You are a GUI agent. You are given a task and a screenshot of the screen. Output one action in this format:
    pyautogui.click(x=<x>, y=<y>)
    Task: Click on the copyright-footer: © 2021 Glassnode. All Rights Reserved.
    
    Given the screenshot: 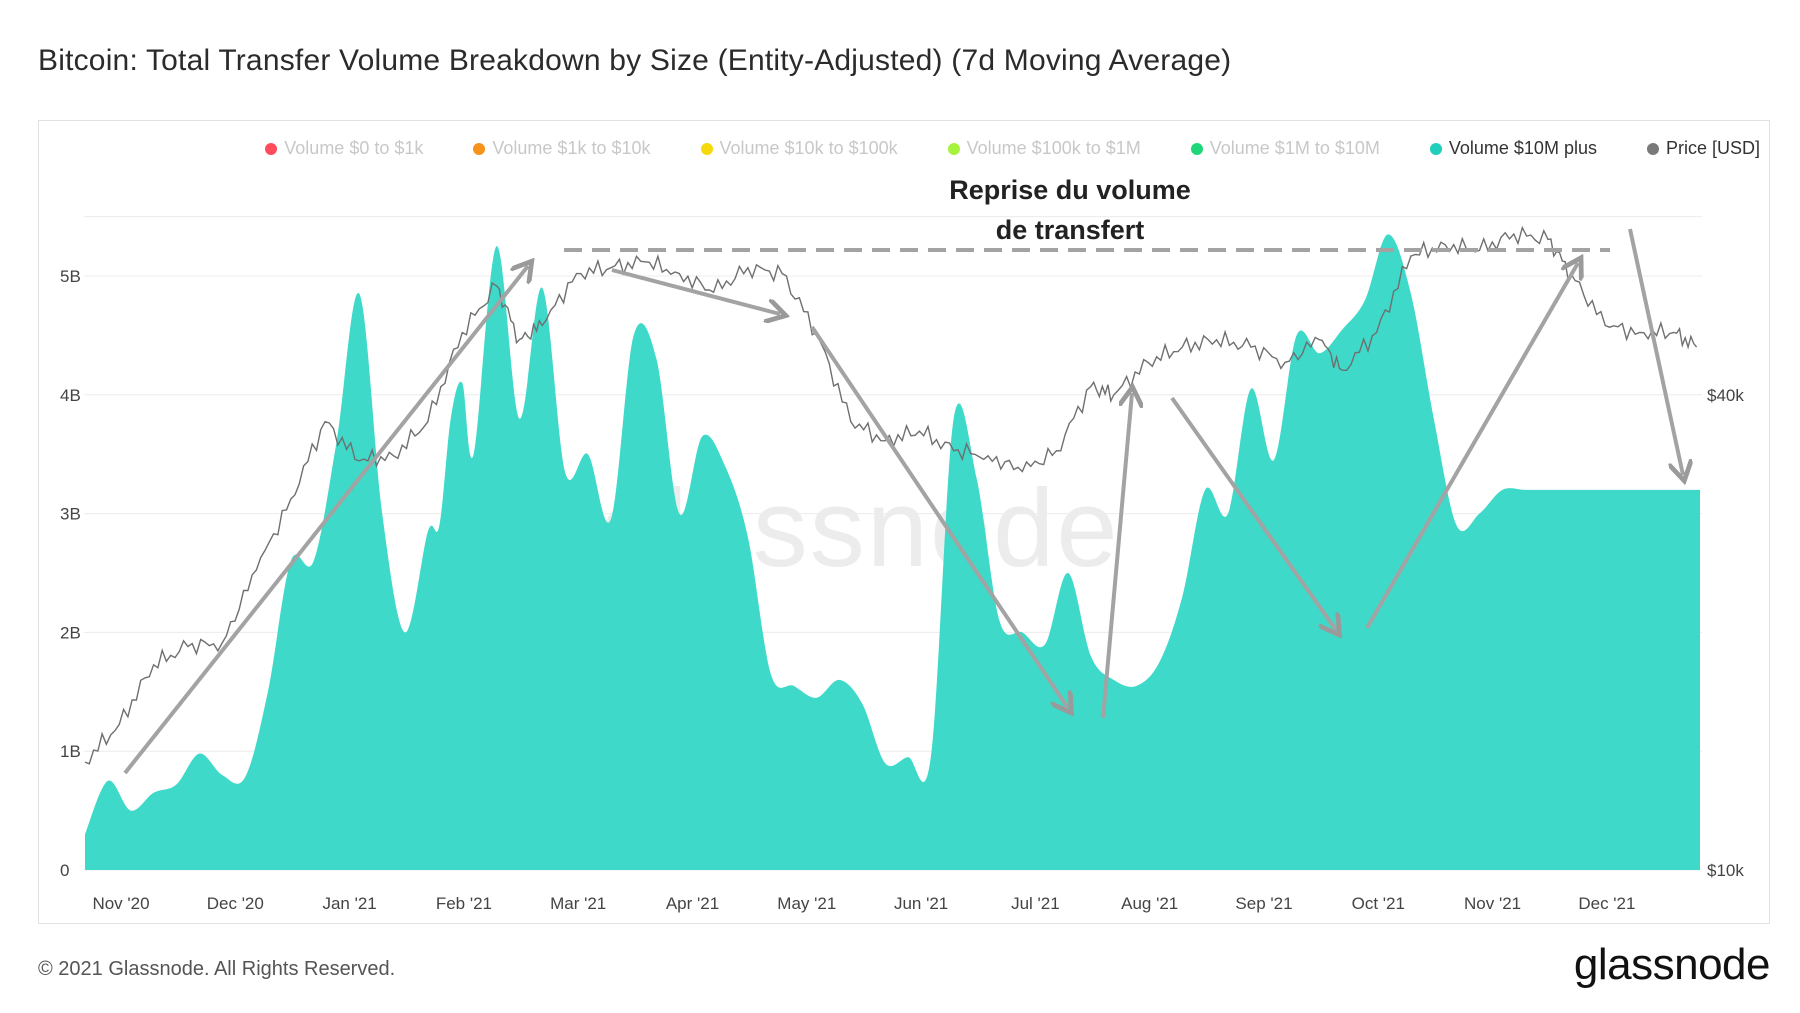 What is the action you would take?
    pyautogui.click(x=217, y=969)
    